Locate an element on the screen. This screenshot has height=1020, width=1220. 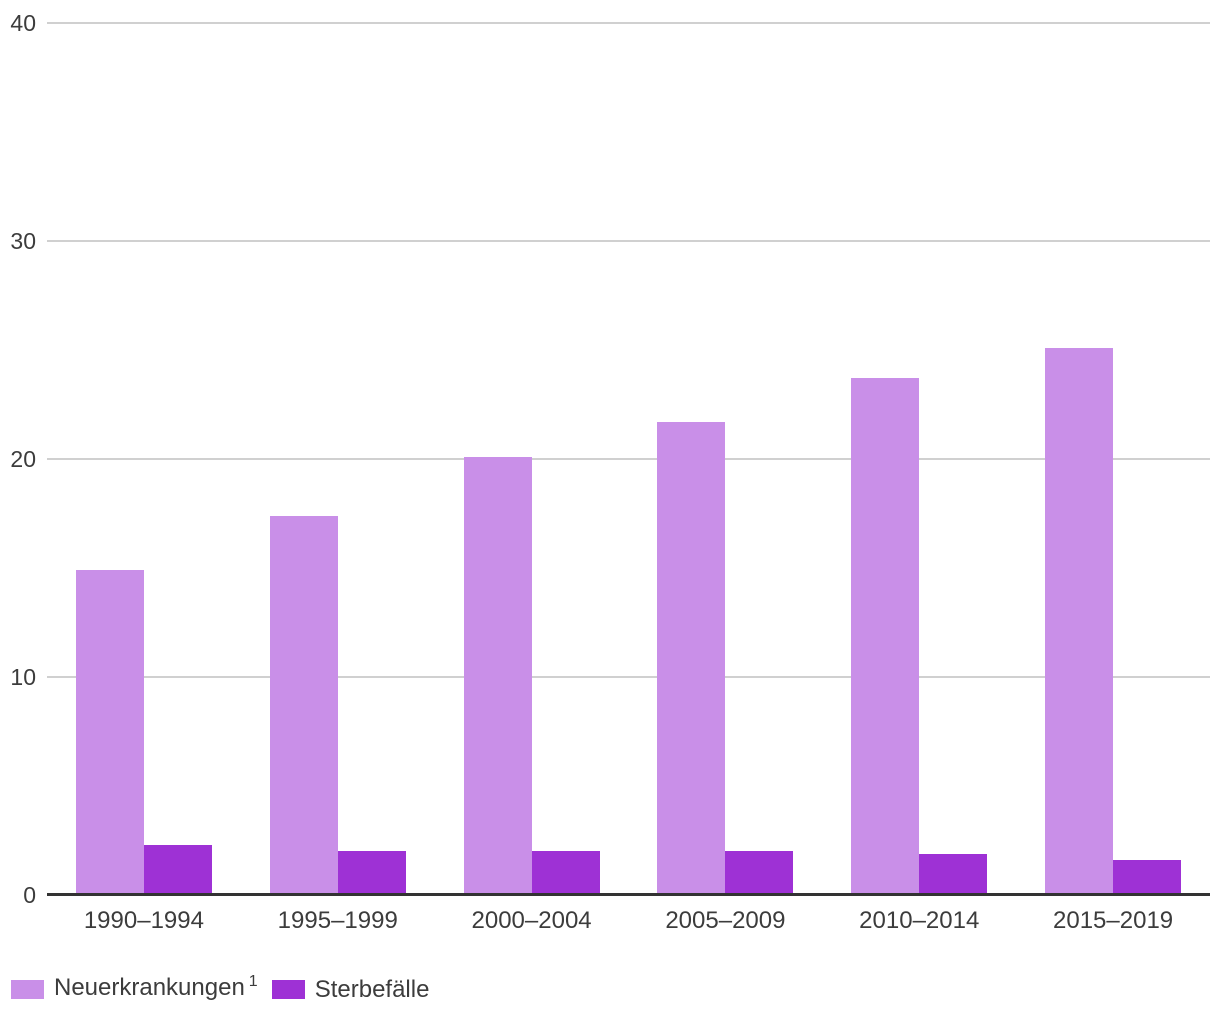
legend: Neuerkrankungen 1 Sterbefälle is located at coordinates (220, 988).